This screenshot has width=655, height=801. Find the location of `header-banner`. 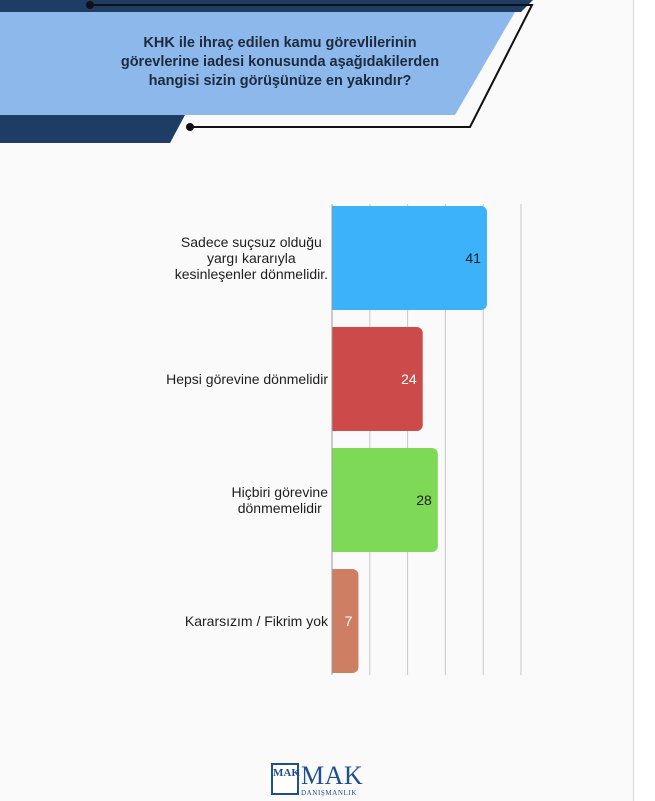

header-banner is located at coordinates (267, 71).